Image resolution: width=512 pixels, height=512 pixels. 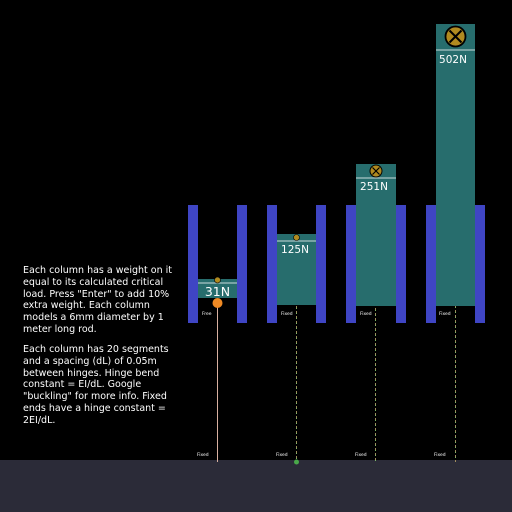 I want to click on column-3-weight, so click(x=376, y=235).